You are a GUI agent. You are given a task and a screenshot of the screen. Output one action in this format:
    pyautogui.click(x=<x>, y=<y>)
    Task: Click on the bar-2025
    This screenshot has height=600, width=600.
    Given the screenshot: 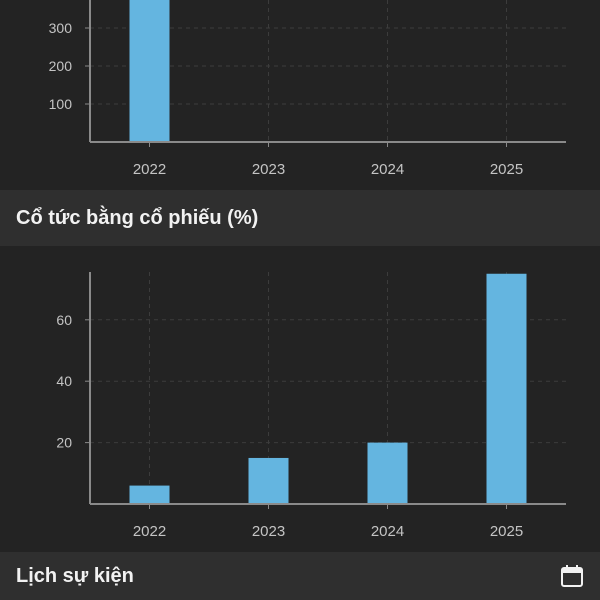 What is the action you would take?
    pyautogui.click(x=506, y=388)
    